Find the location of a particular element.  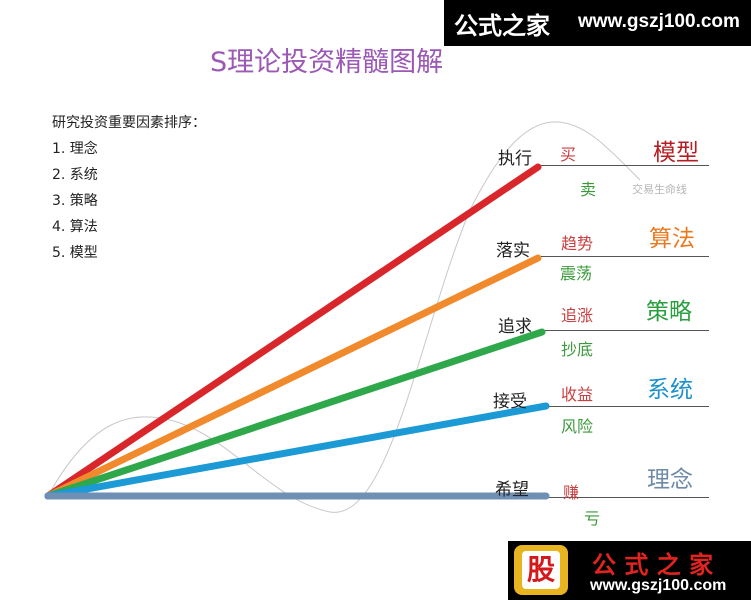

watermark-brand: 公 式 之 家 is located at coordinates (653, 565).